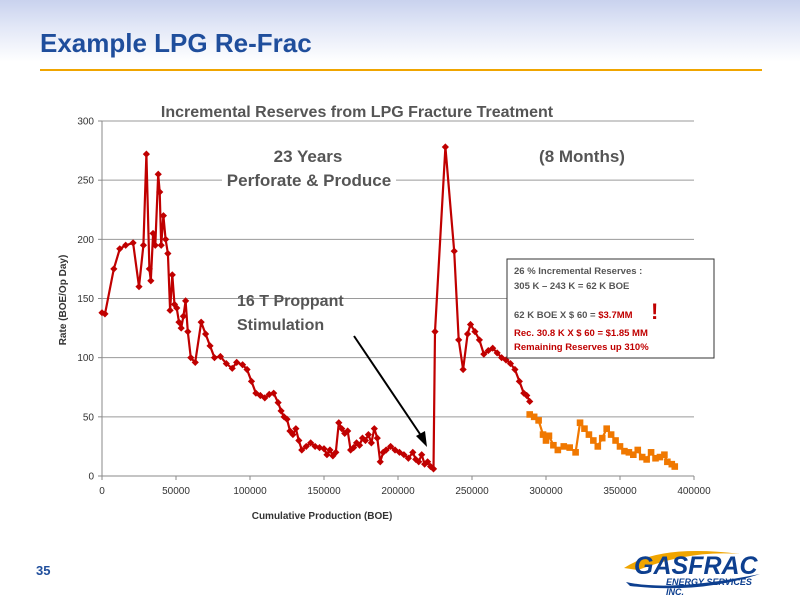  What do you see at coordinates (398, 491) in the screenshot?
I see `x-tick-label-200000: 200000` at bounding box center [398, 491].